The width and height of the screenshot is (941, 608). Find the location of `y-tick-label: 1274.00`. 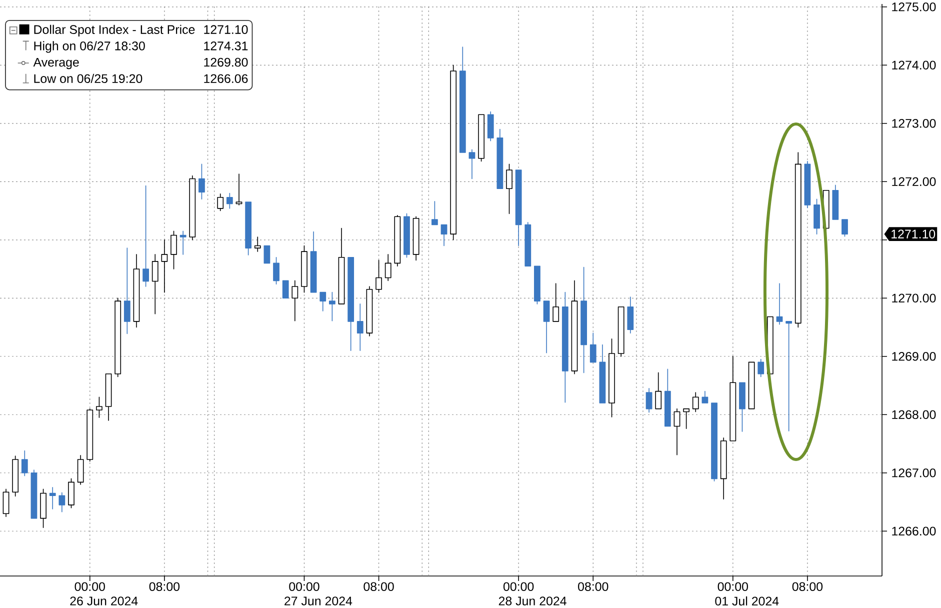

y-tick-label: 1274.00 is located at coordinates (914, 65).